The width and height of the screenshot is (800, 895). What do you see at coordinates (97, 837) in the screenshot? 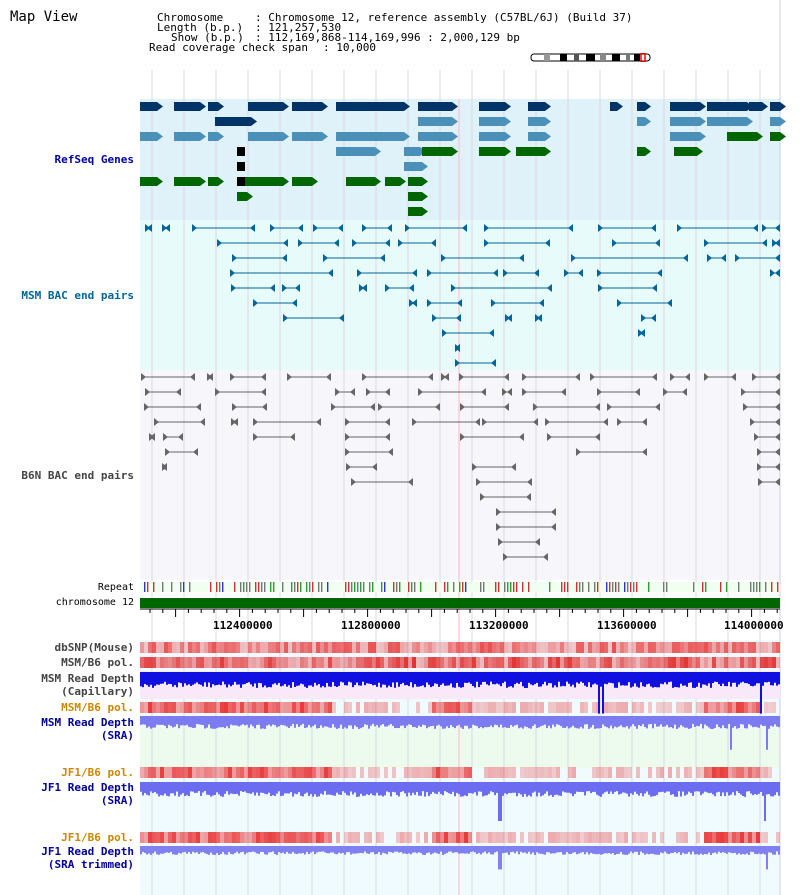
I see `track-label-jf1-b6-pol-2: JF1/B6 pol.` at bounding box center [97, 837].